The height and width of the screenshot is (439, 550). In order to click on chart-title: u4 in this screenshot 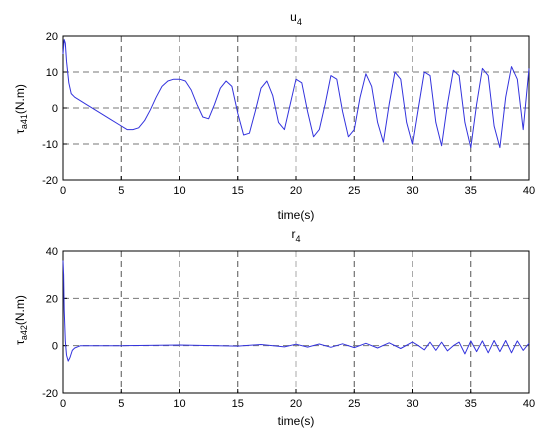, I will do `click(296, 18)`.